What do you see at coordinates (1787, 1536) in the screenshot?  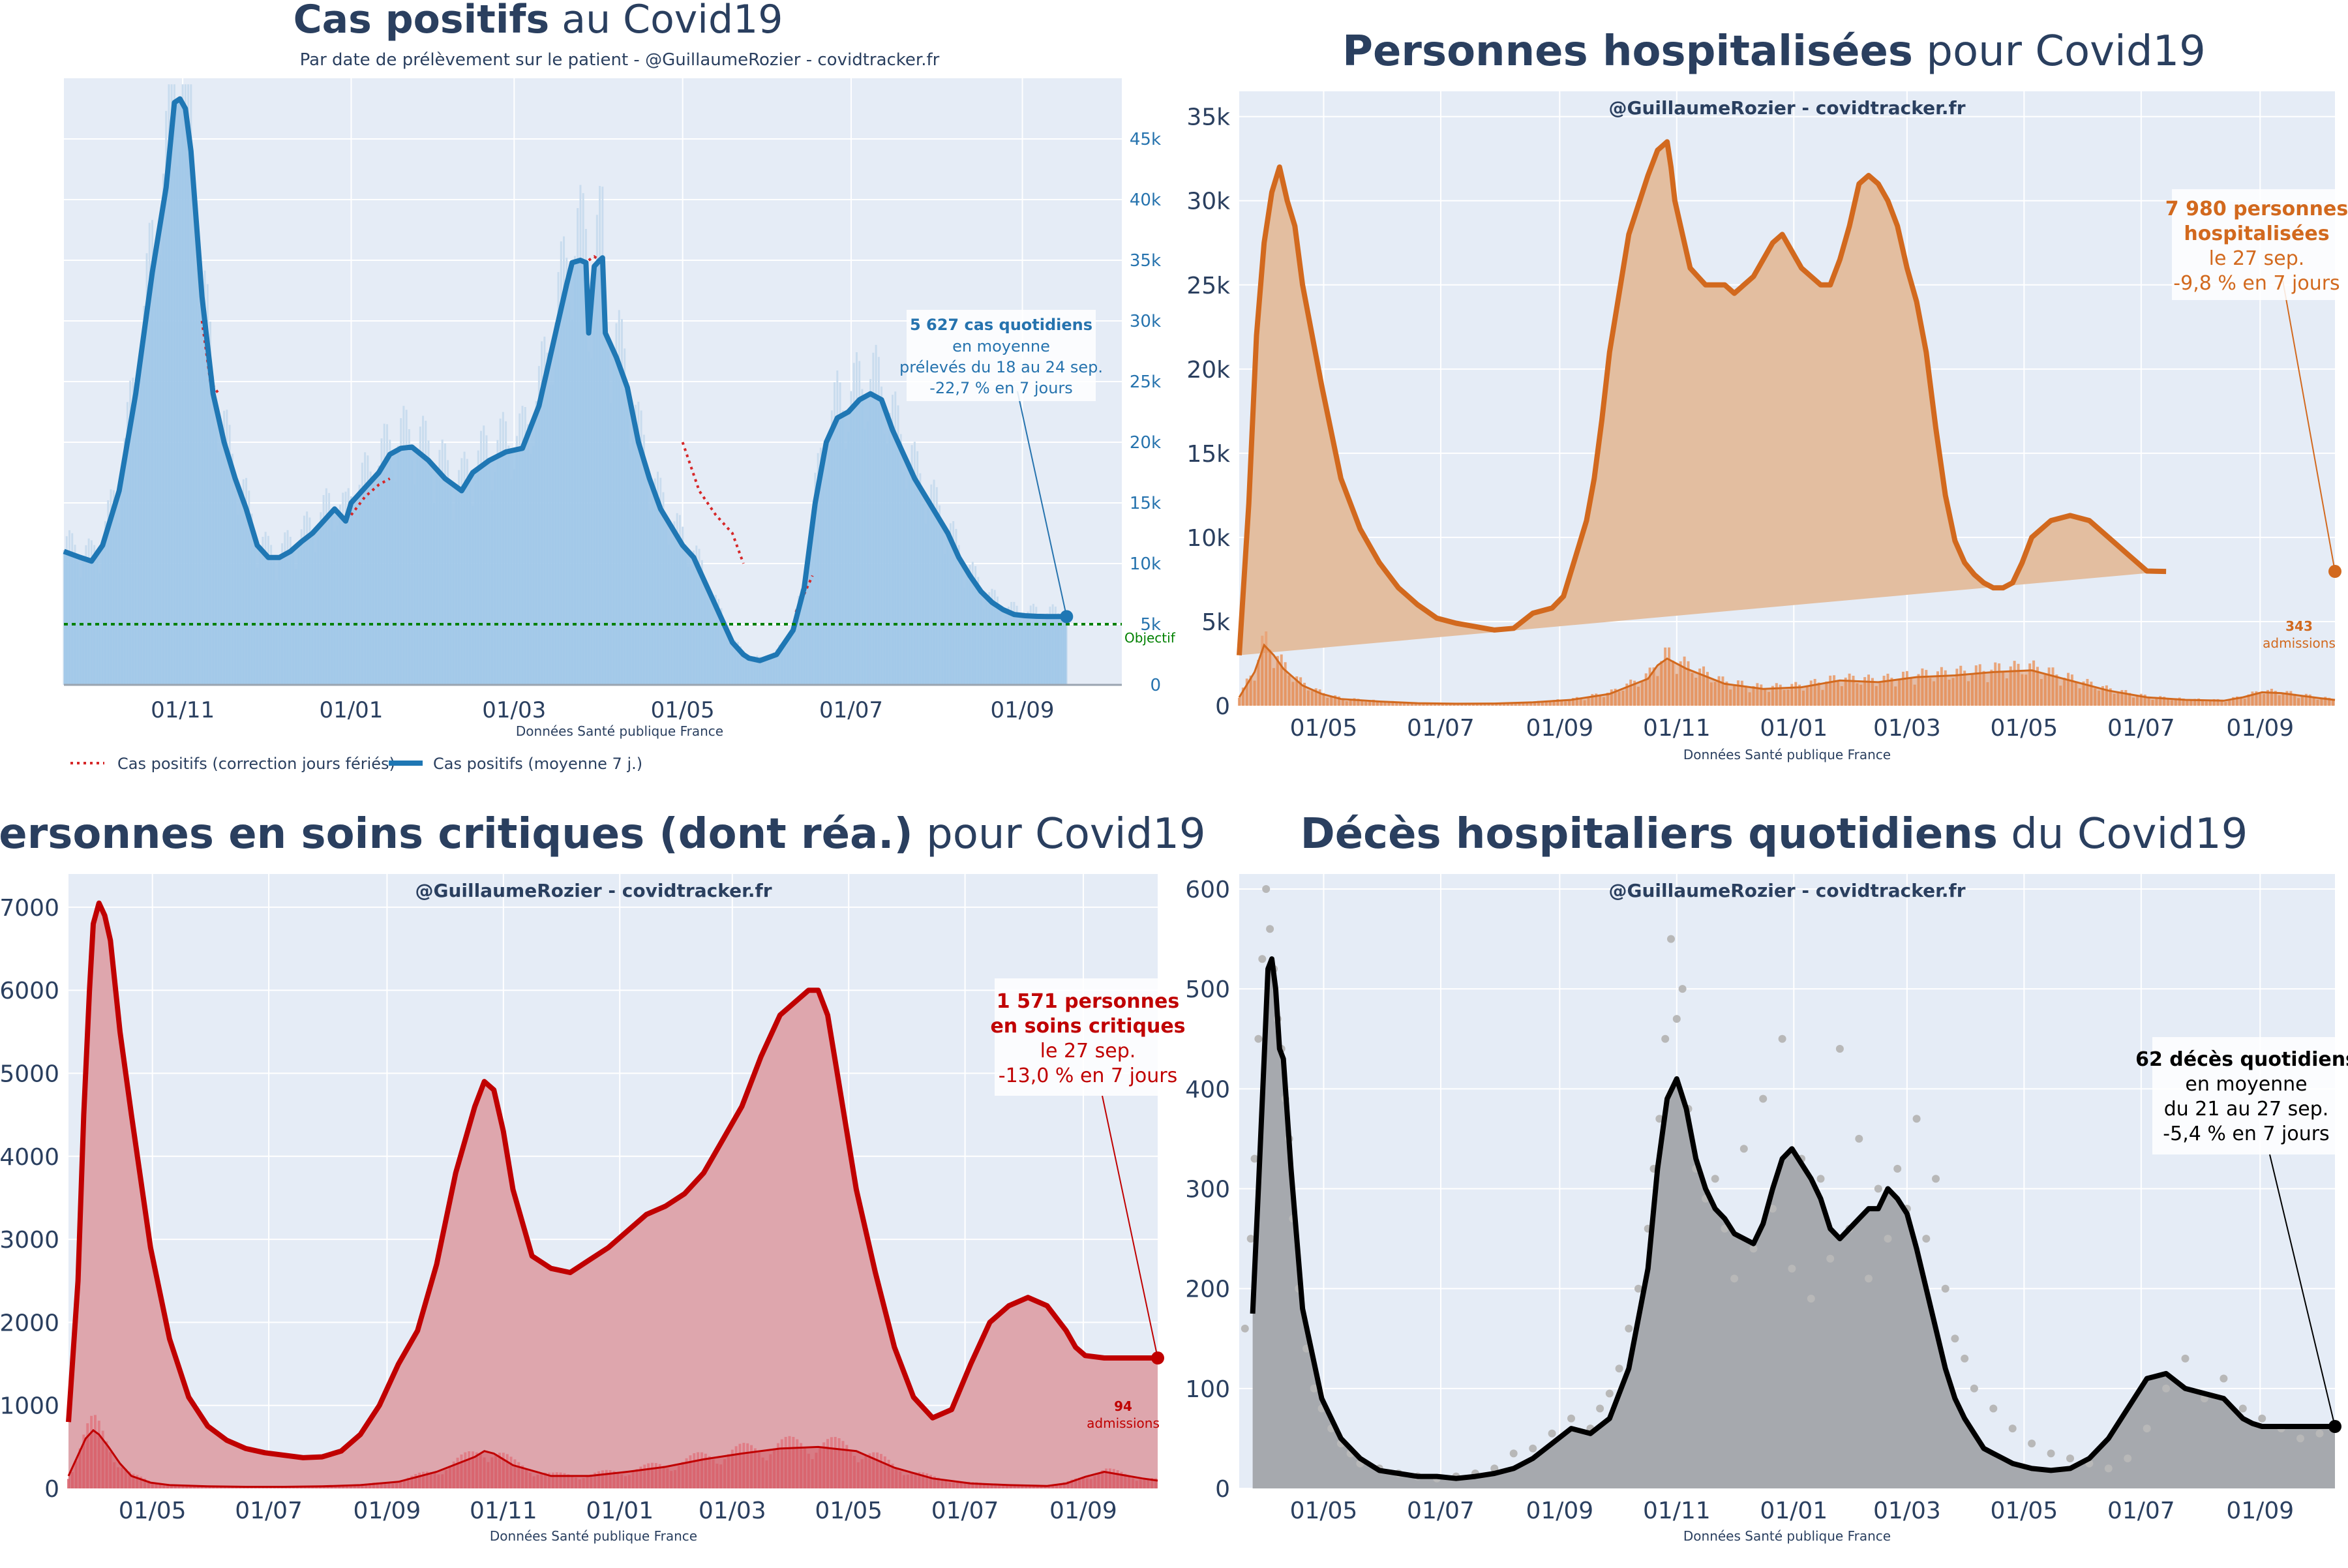 I see `deaths-source: Données Santé publique France` at bounding box center [1787, 1536].